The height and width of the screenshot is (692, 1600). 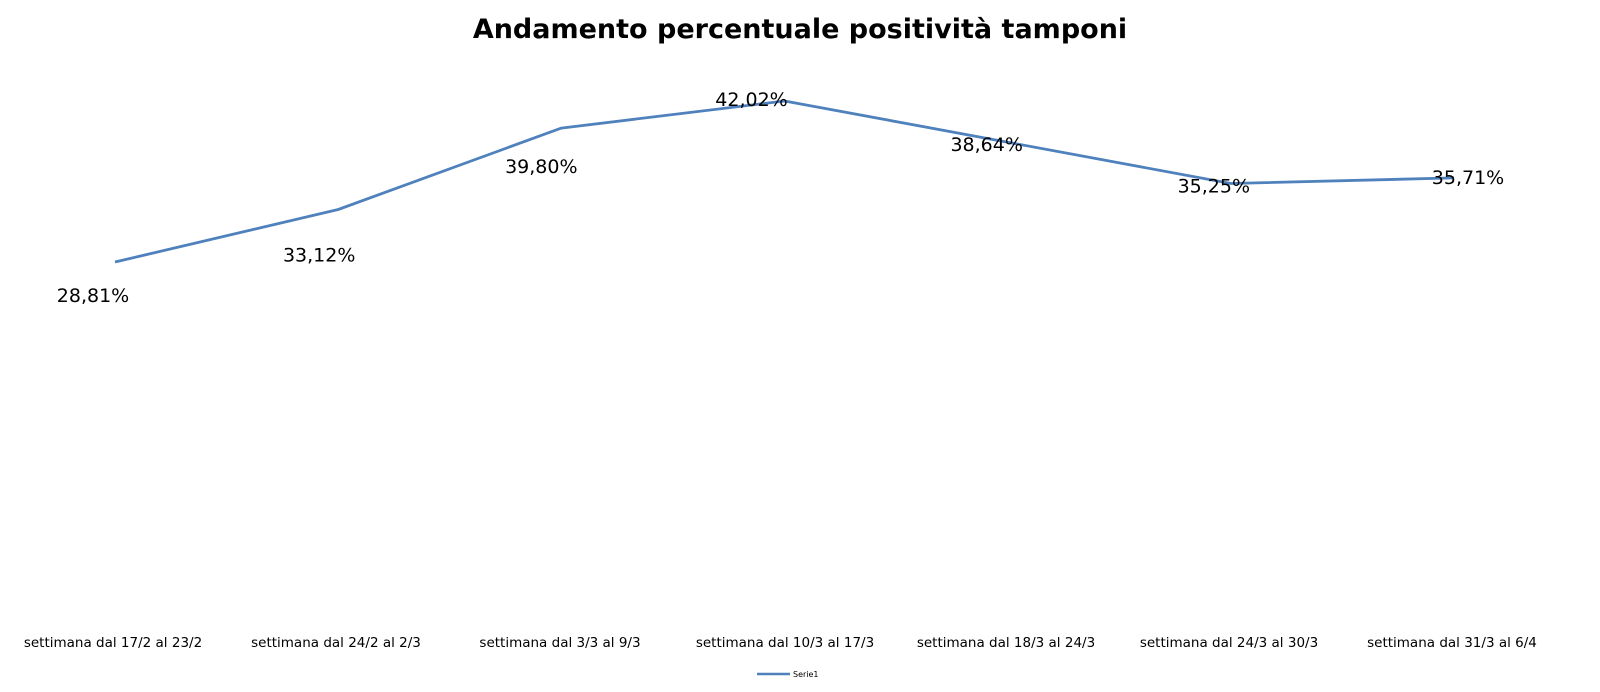 I want to click on x-tick-label: settimana dal 24/2 al 2/3, so click(x=336, y=643).